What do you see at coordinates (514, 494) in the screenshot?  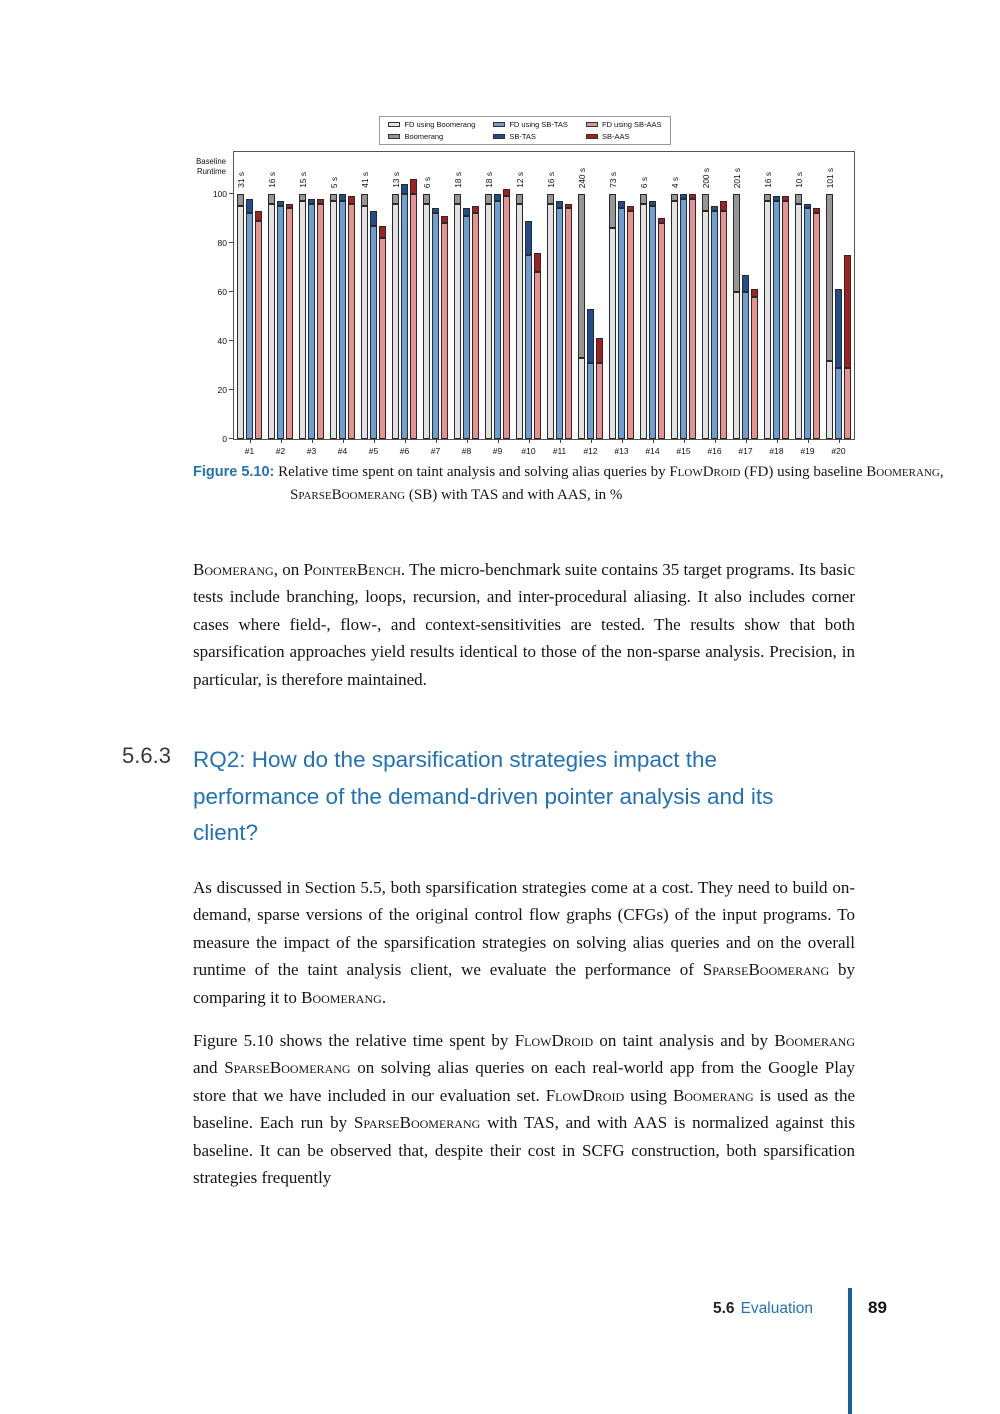 I see `text-segment: (SB) with TAS and with AAS, in %` at bounding box center [514, 494].